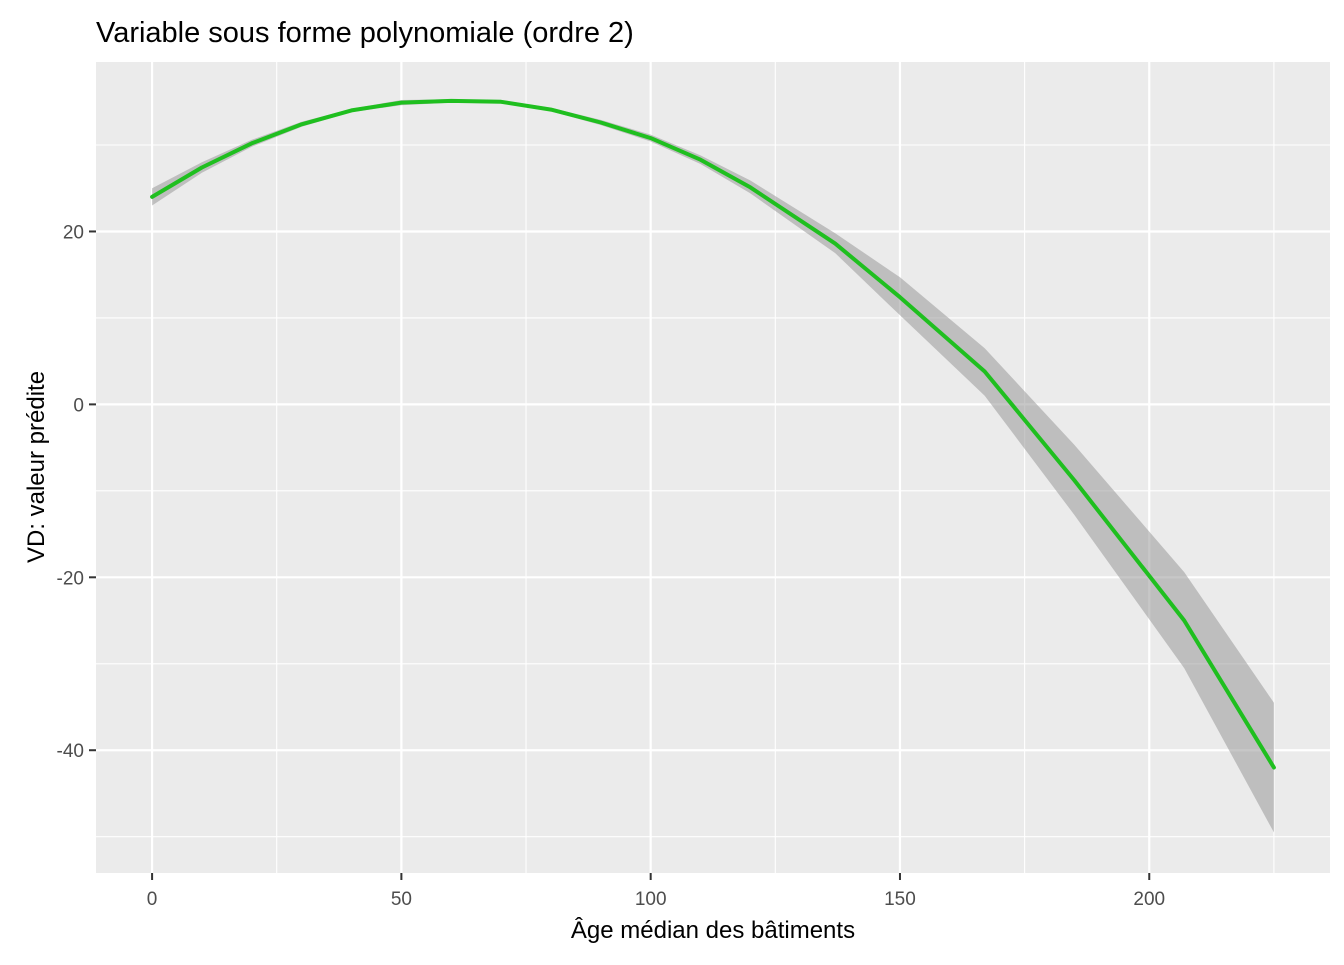 The width and height of the screenshot is (1344, 965). Describe the element at coordinates (713, 930) in the screenshot. I see `x-axis-title: Âge médian des bâtiments` at that location.